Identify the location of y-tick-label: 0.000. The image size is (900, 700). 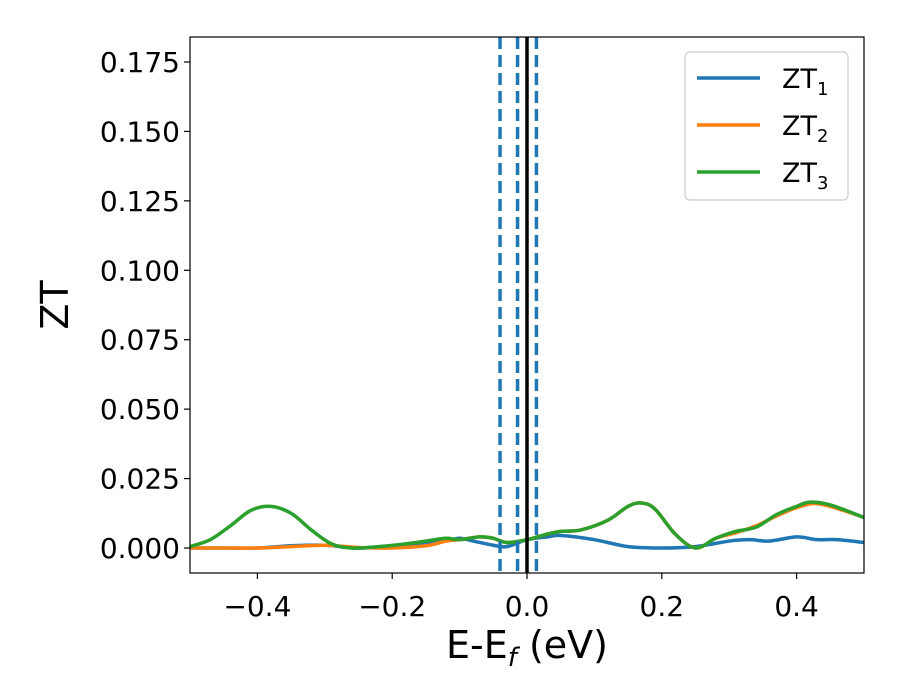
(140, 548).